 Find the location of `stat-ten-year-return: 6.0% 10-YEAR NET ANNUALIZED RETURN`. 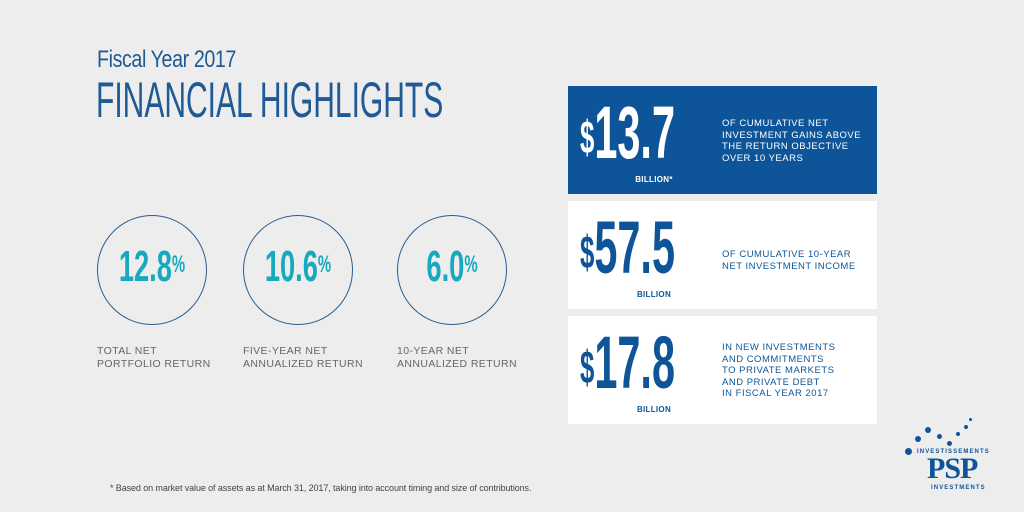

stat-ten-year-return: 6.0% 10-YEAR NET ANNUALIZED RETURN is located at coordinates (457, 293).